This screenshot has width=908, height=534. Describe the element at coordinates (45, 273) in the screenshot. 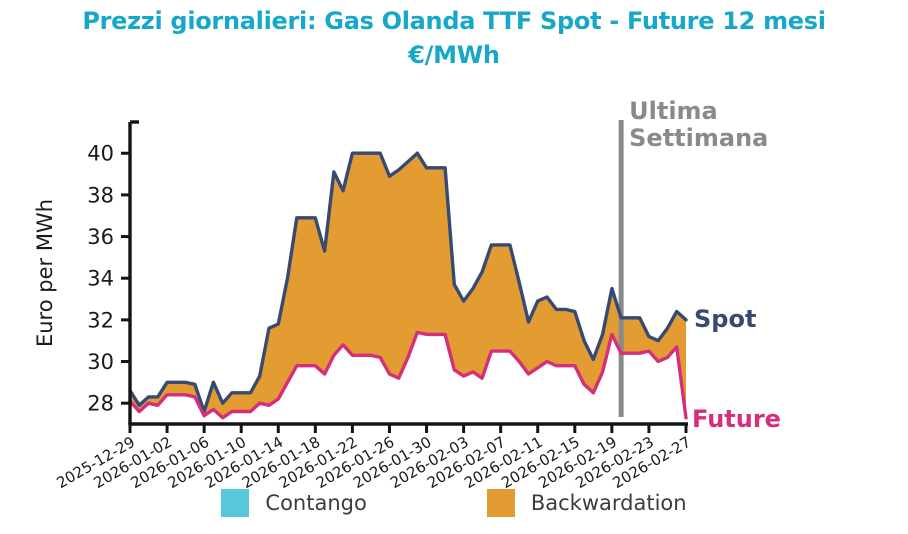

I see `y-axis-label: Euro per MWh` at that location.